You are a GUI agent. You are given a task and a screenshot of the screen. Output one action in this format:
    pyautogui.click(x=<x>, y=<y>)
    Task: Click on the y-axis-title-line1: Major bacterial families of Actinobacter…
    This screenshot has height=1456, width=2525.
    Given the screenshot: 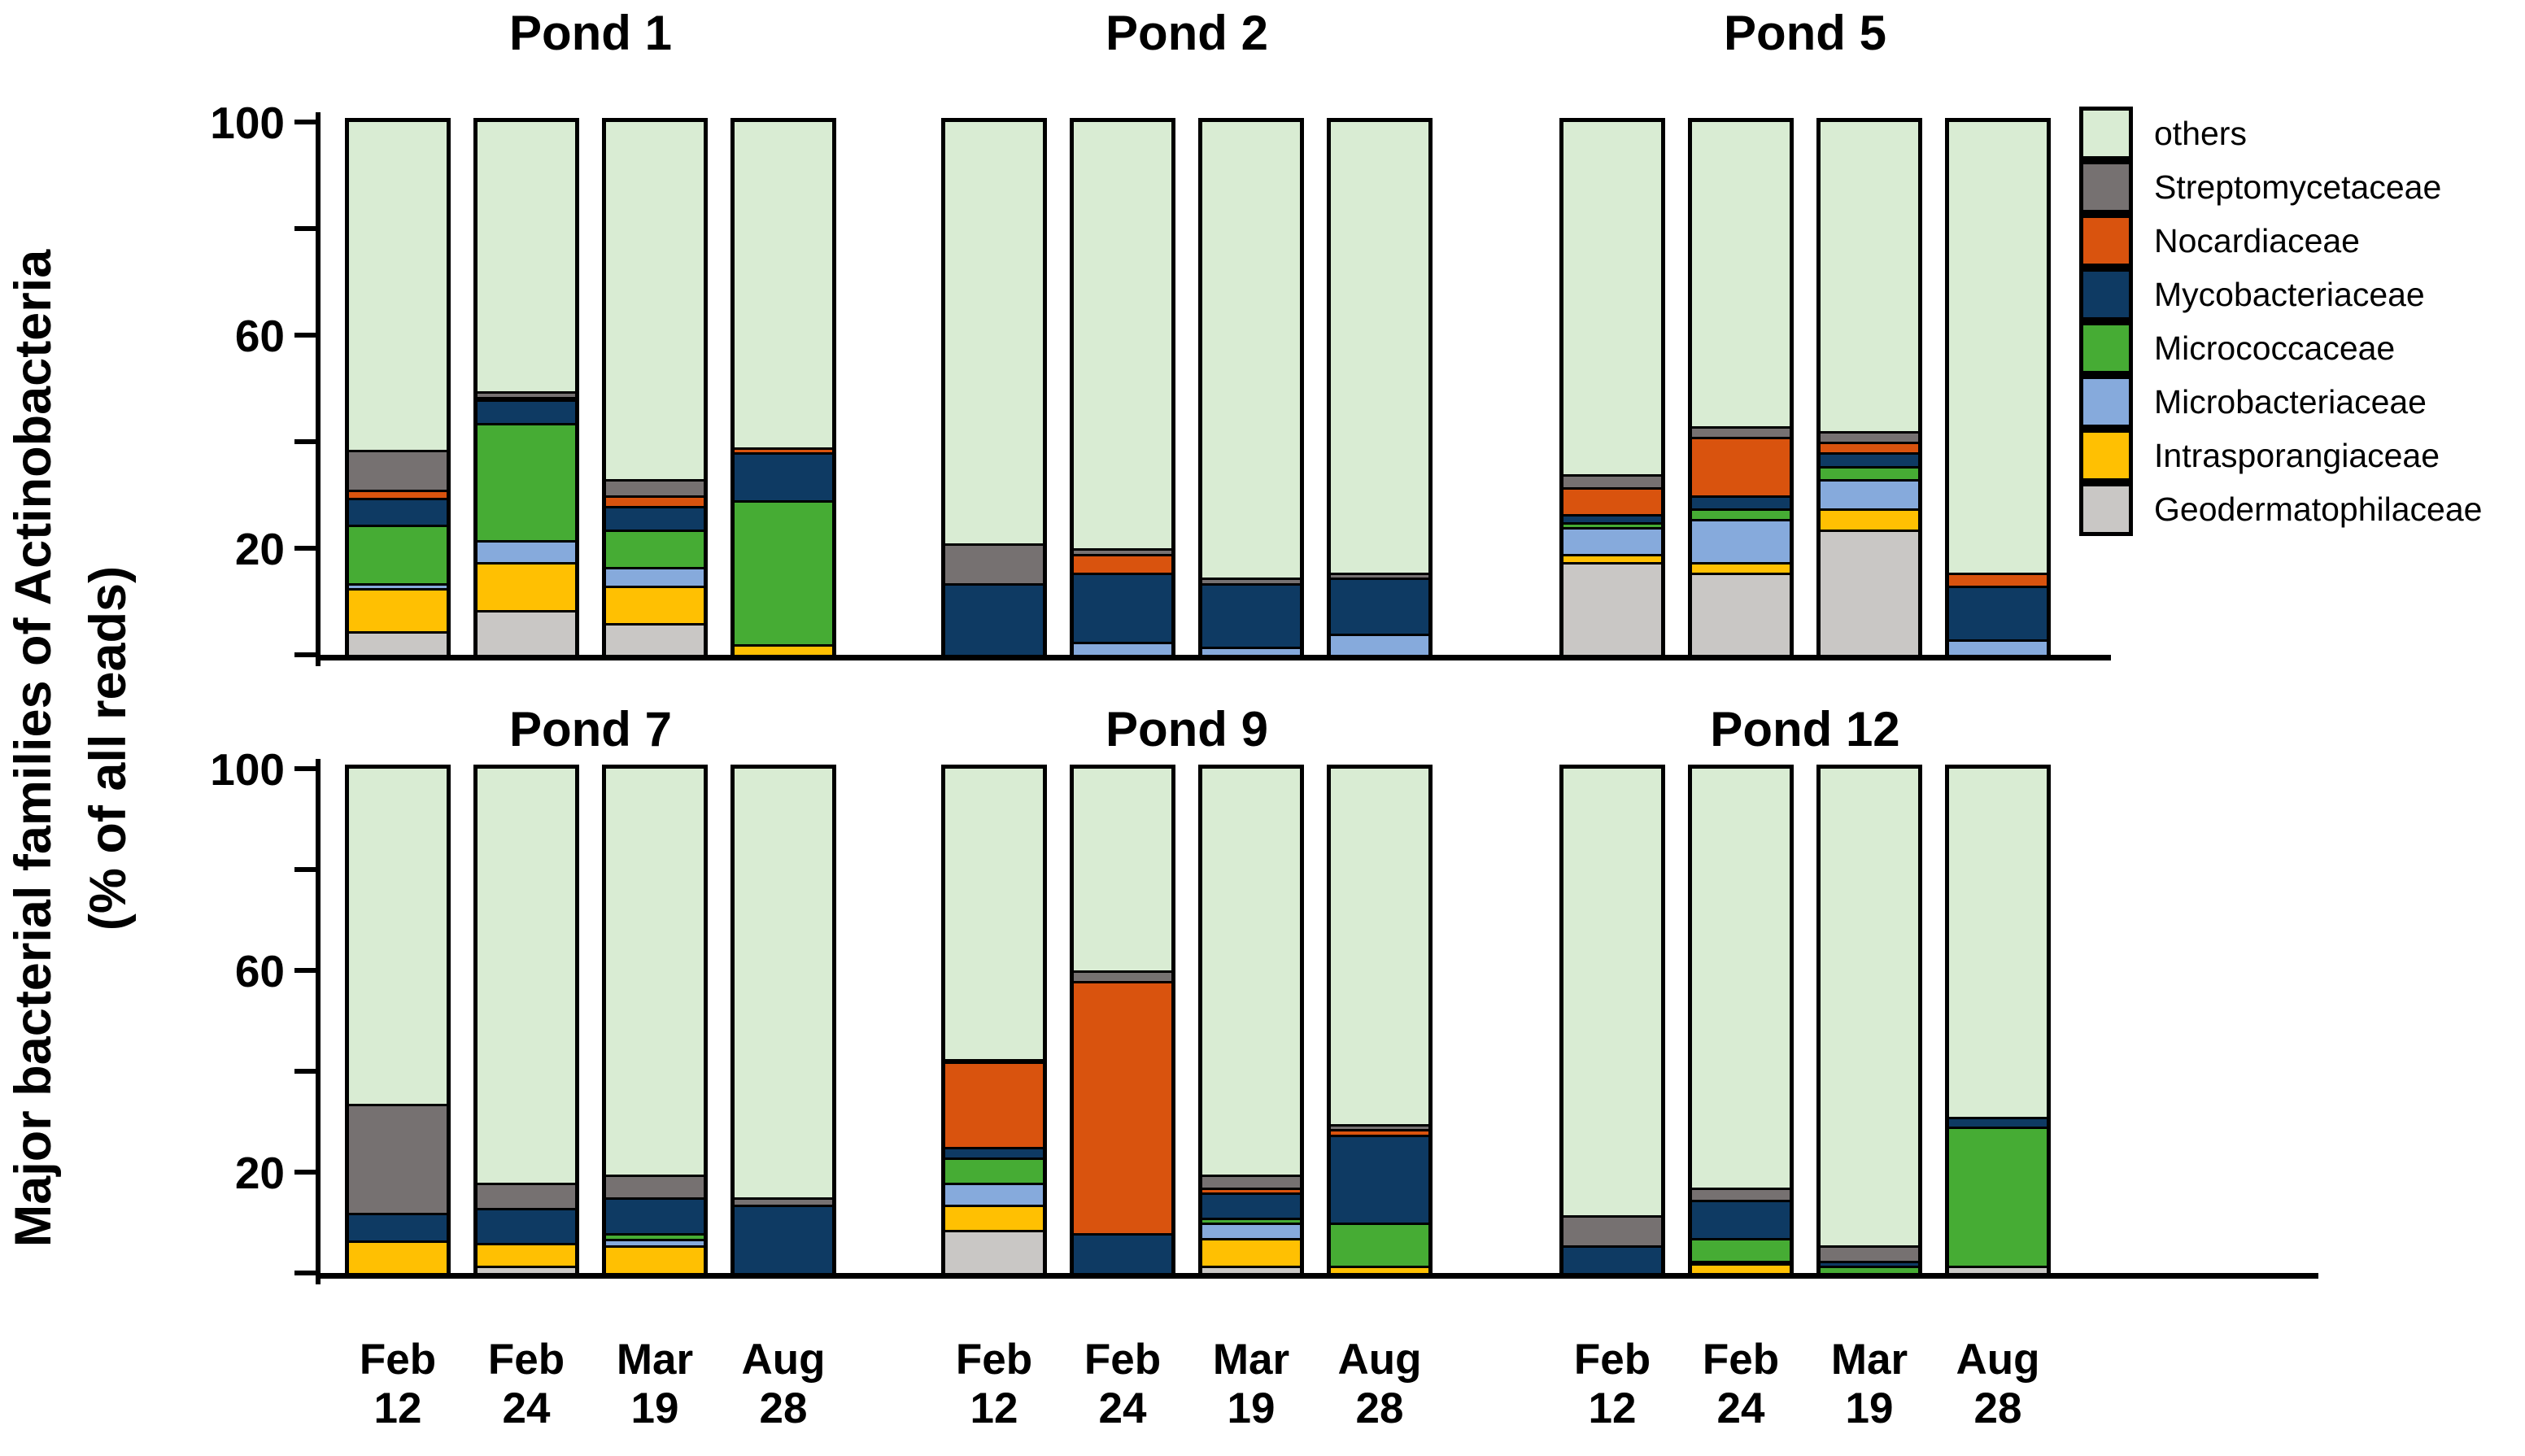 What is the action you would take?
    pyautogui.click(x=33, y=748)
    